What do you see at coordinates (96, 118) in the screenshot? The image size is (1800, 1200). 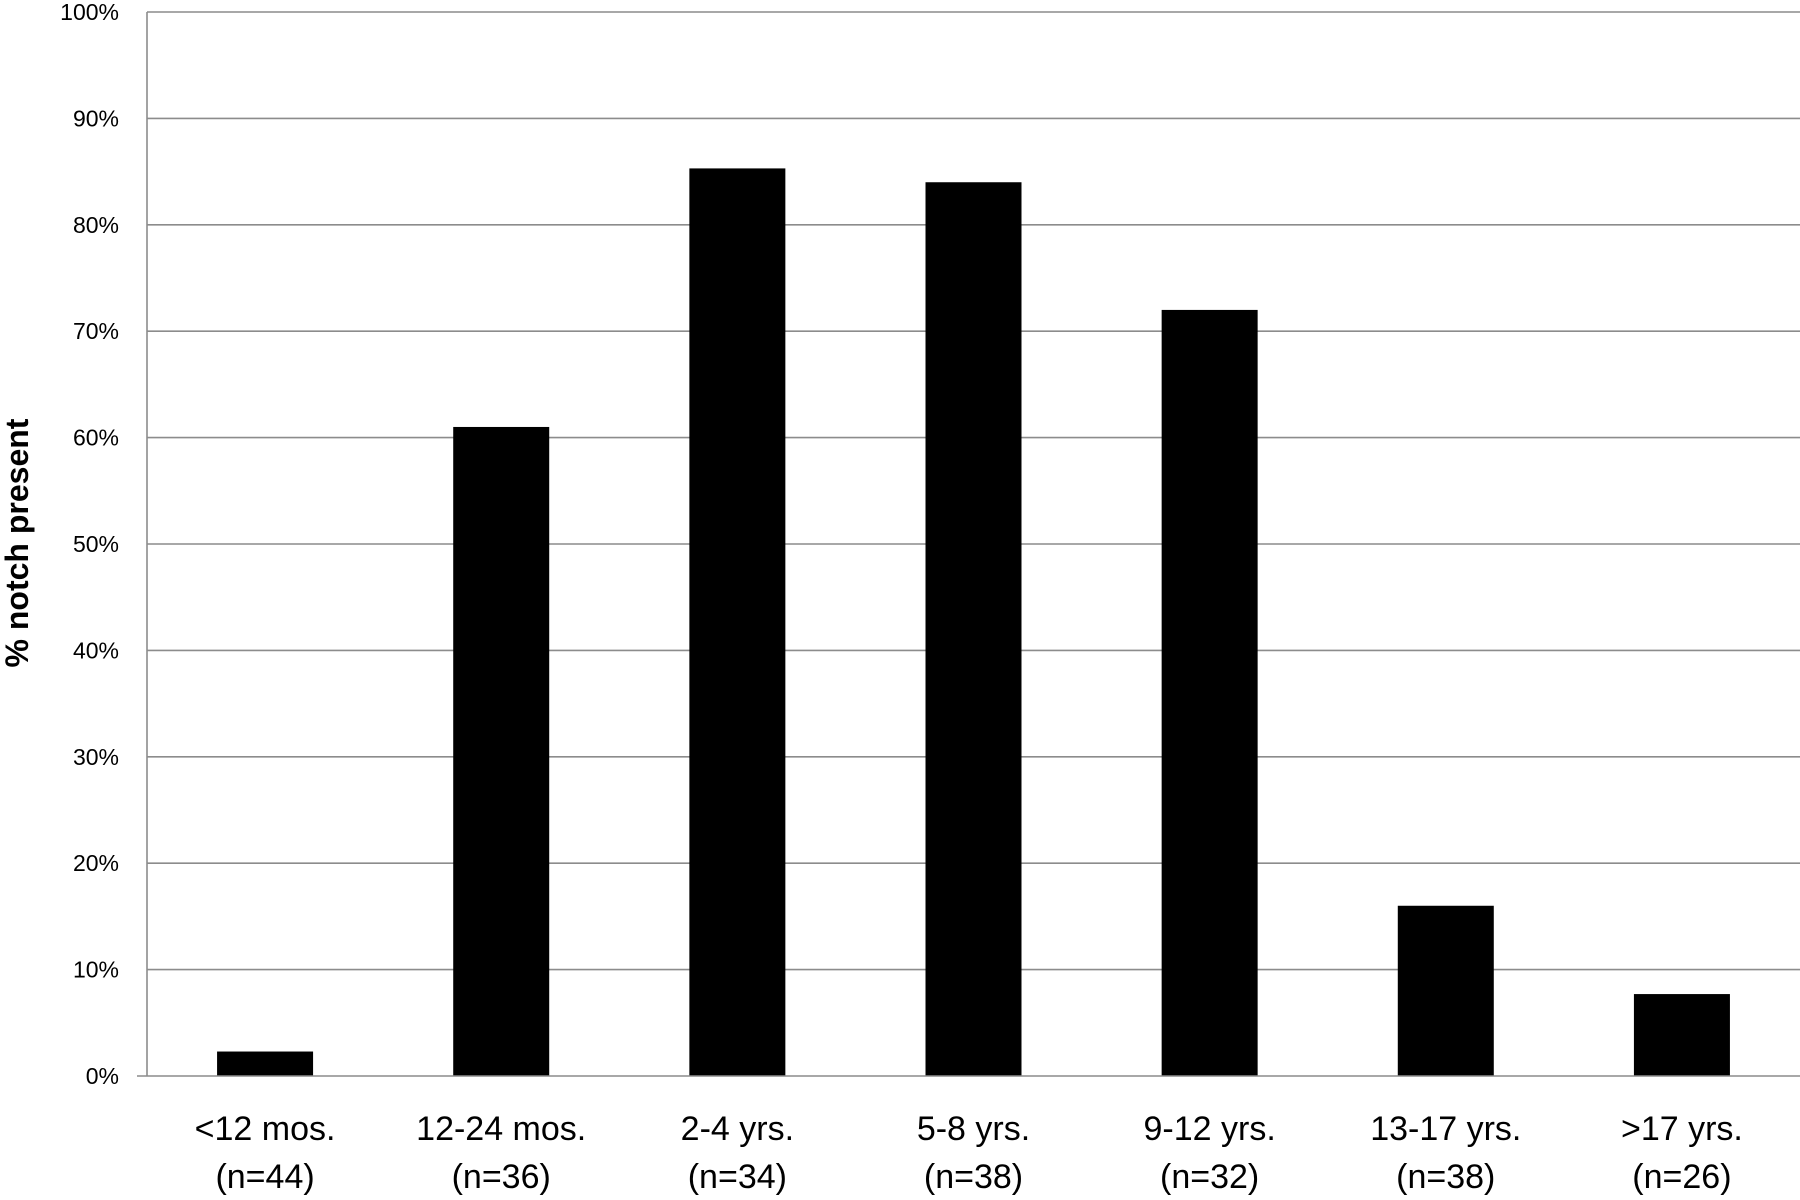 I see `y-tick-label: 90%` at bounding box center [96, 118].